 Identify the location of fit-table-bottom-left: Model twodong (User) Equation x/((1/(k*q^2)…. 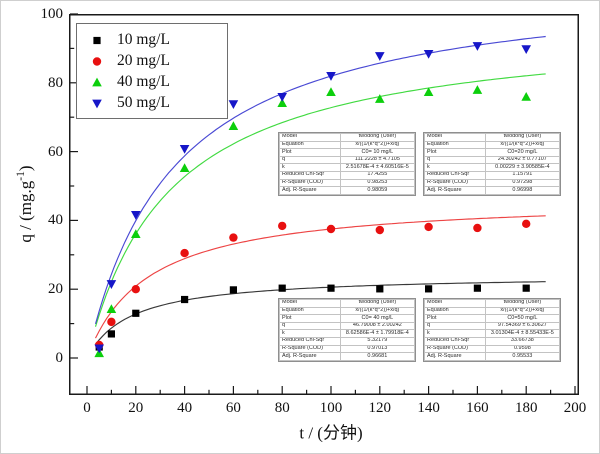
(347, 330).